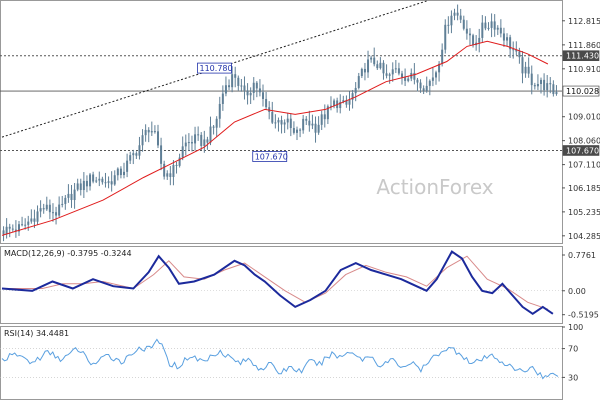 This screenshot has width=600, height=400. Describe the element at coordinates (584, 165) in the screenshot. I see `price-tick-label: 107.110` at that location.